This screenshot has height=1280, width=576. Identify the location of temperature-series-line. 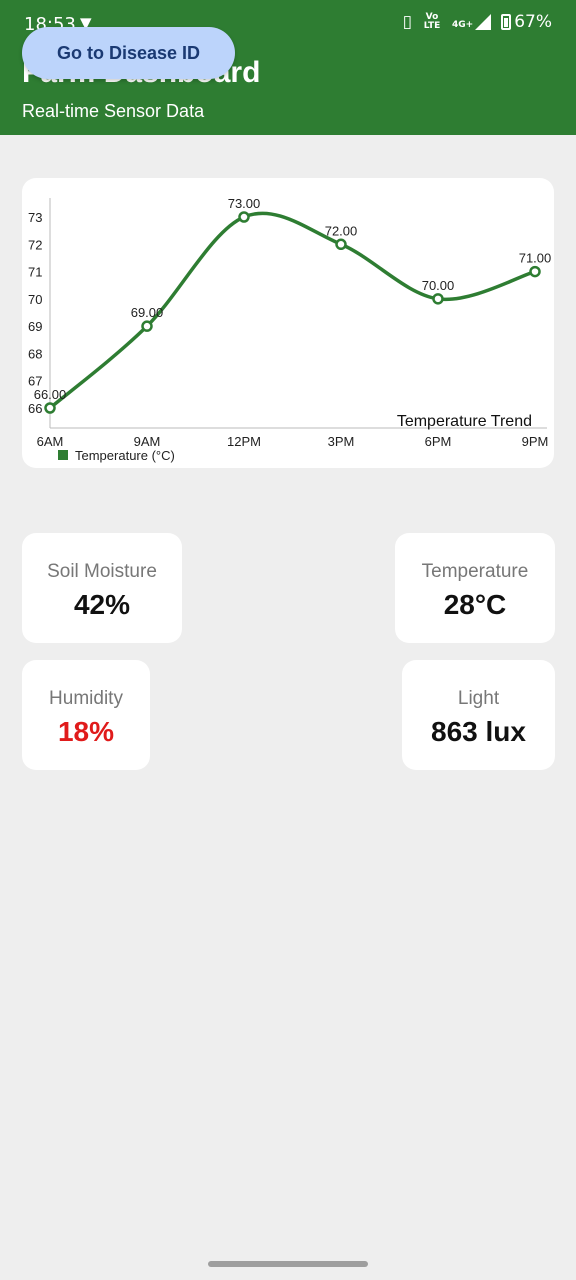
(292, 310).